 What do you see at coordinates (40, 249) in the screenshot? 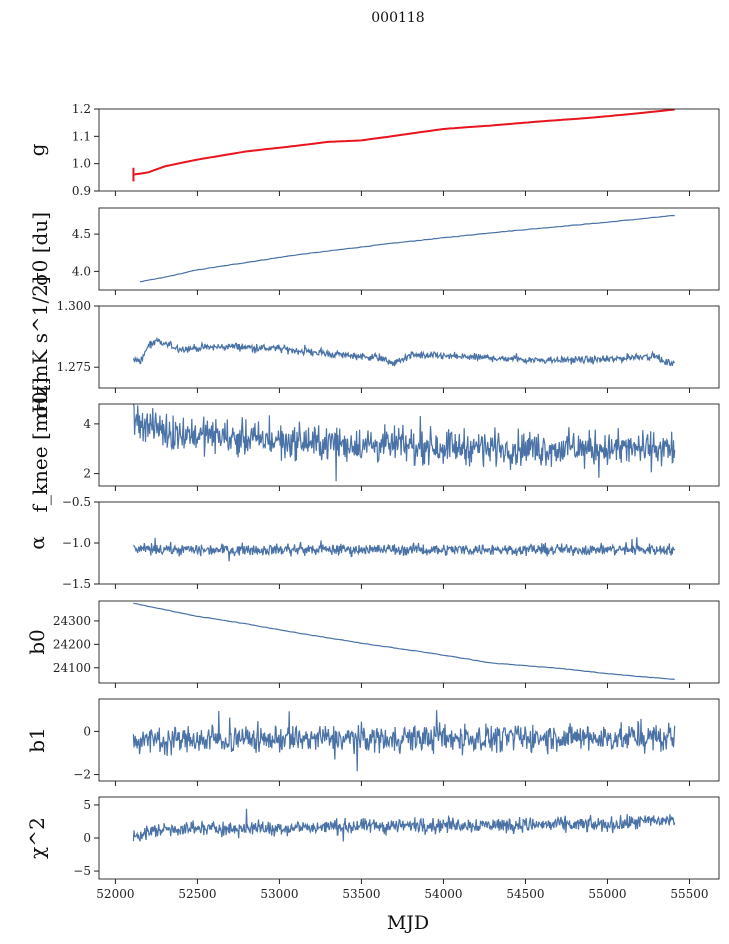
I see `y-axis-label-sigma0_du: σ0 [du]` at bounding box center [40, 249].